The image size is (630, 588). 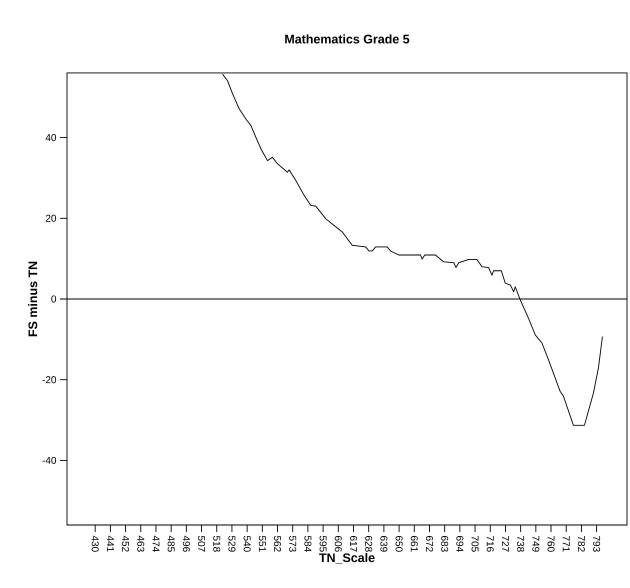 I want to click on x-tick-label: 672, so click(x=429, y=544).